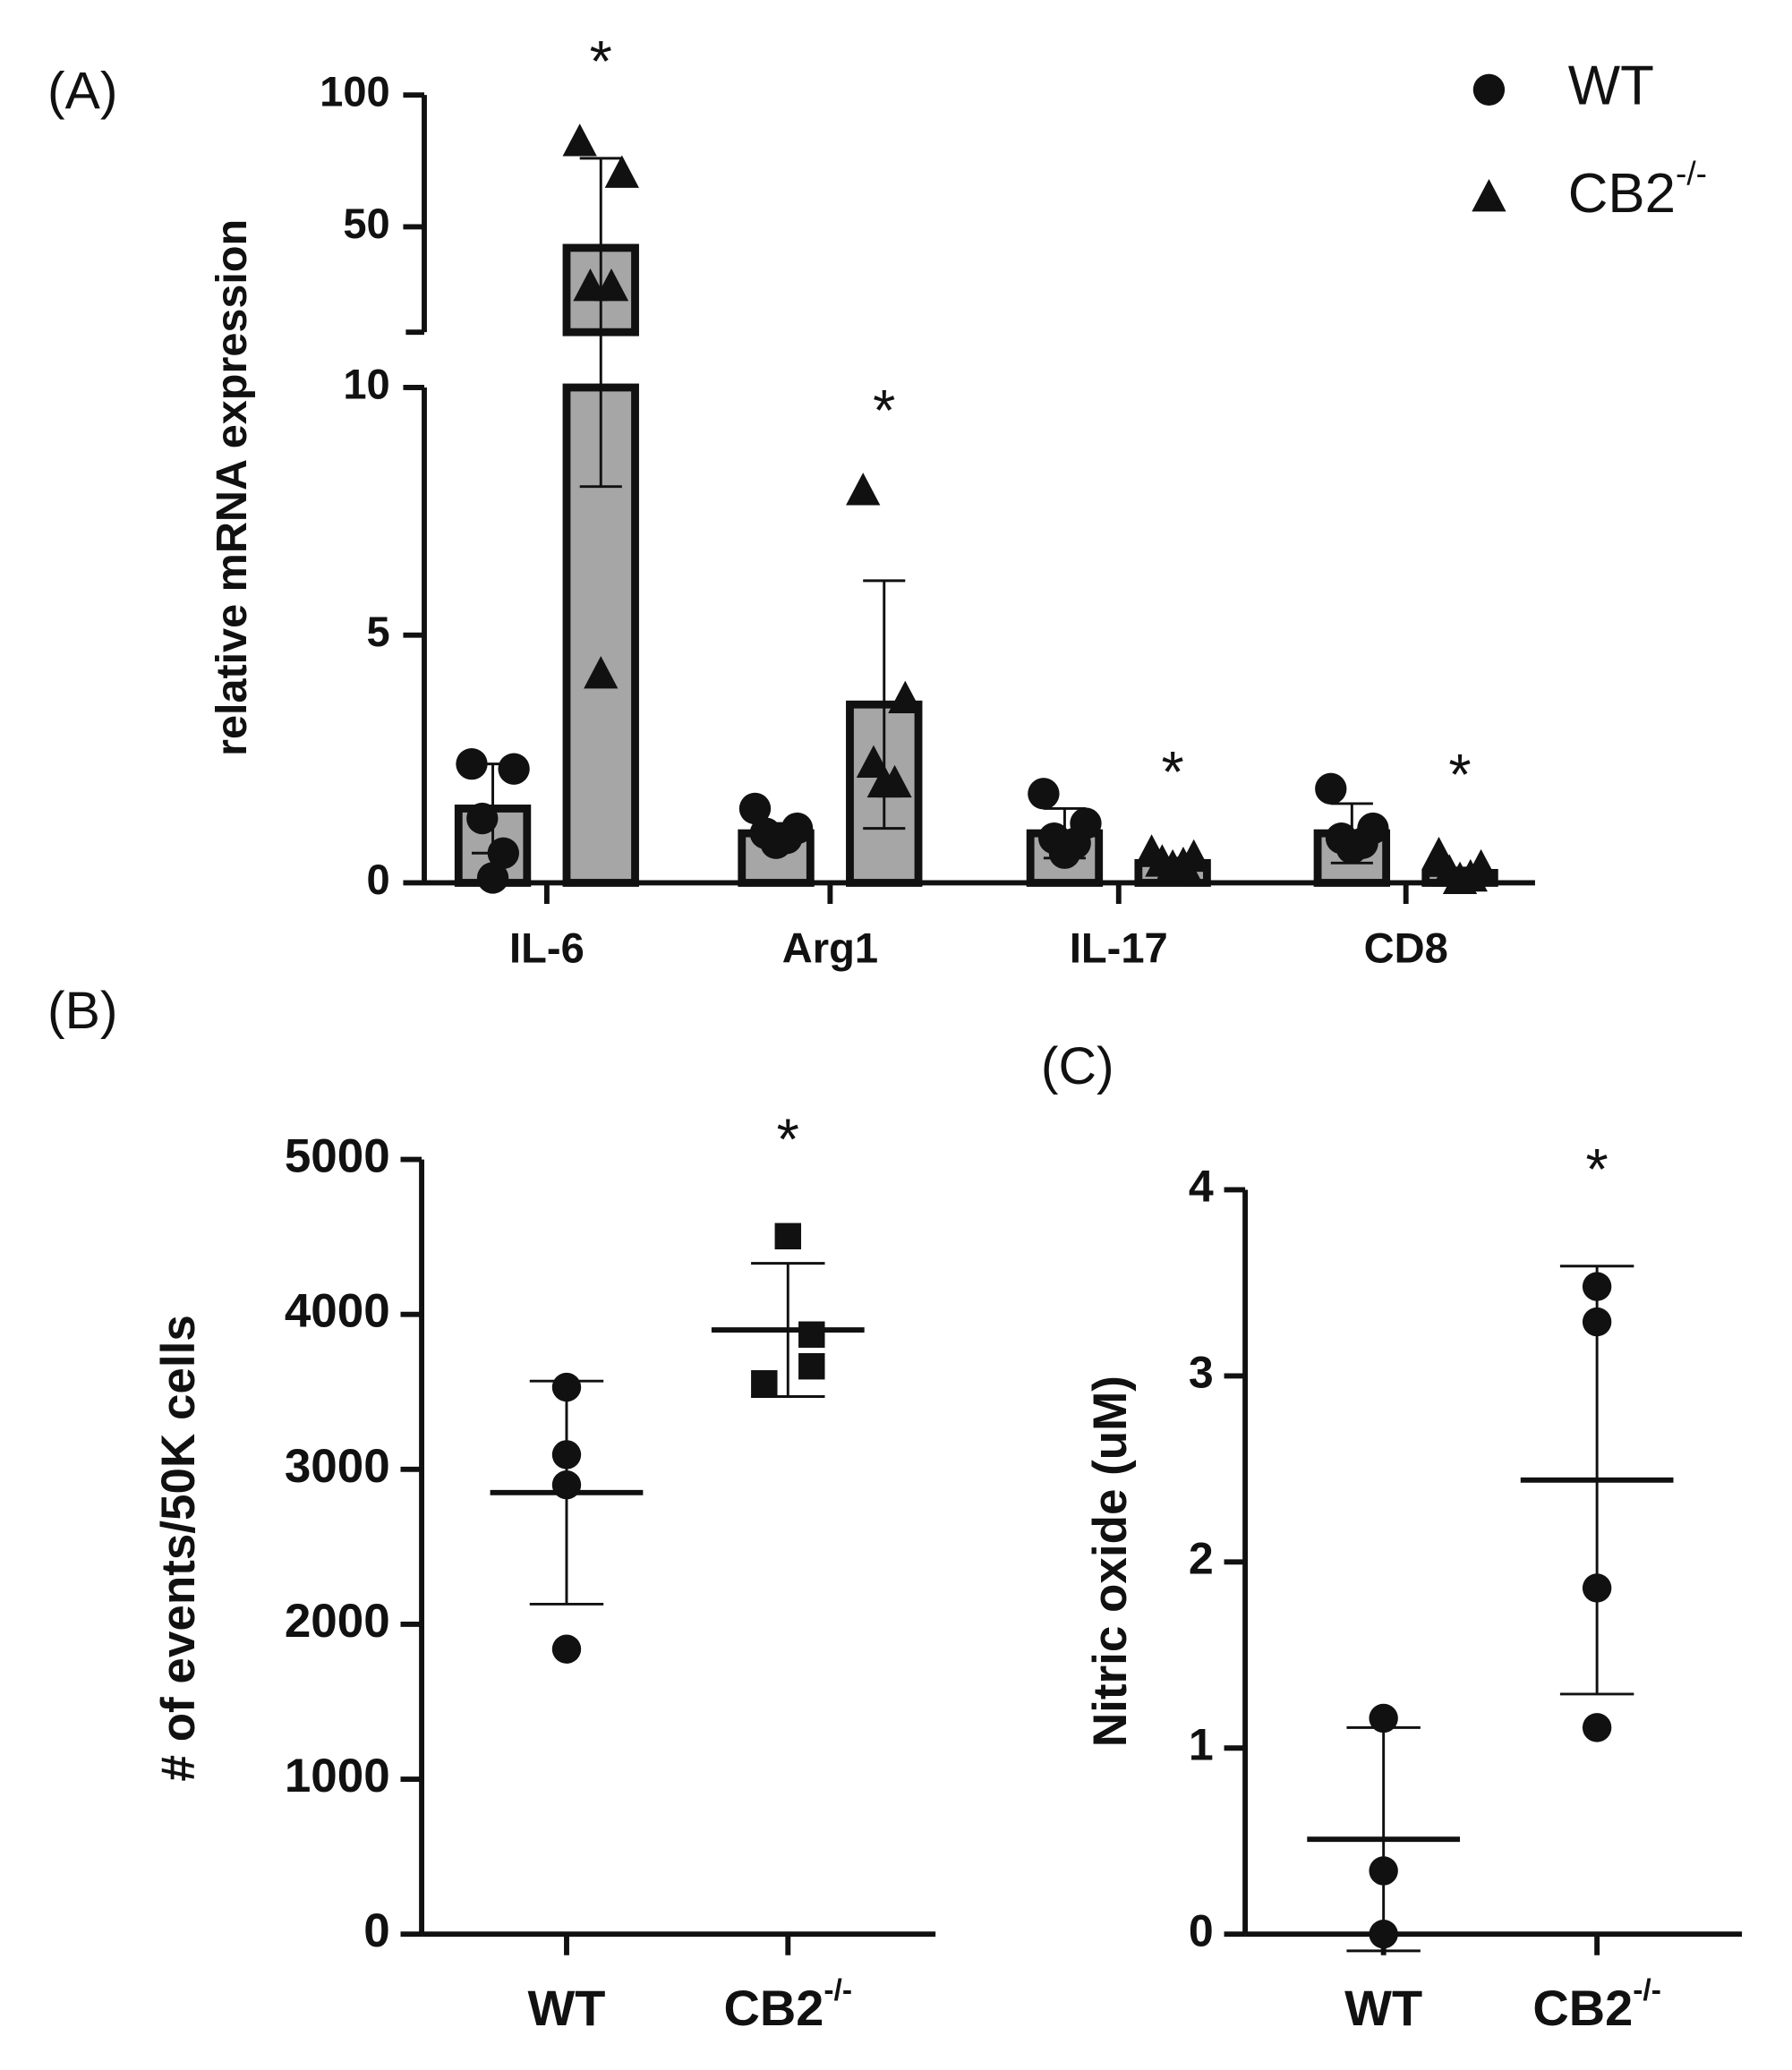 The height and width of the screenshot is (2070, 1792). I want to click on legend-label-main: WT, so click(1611, 86).